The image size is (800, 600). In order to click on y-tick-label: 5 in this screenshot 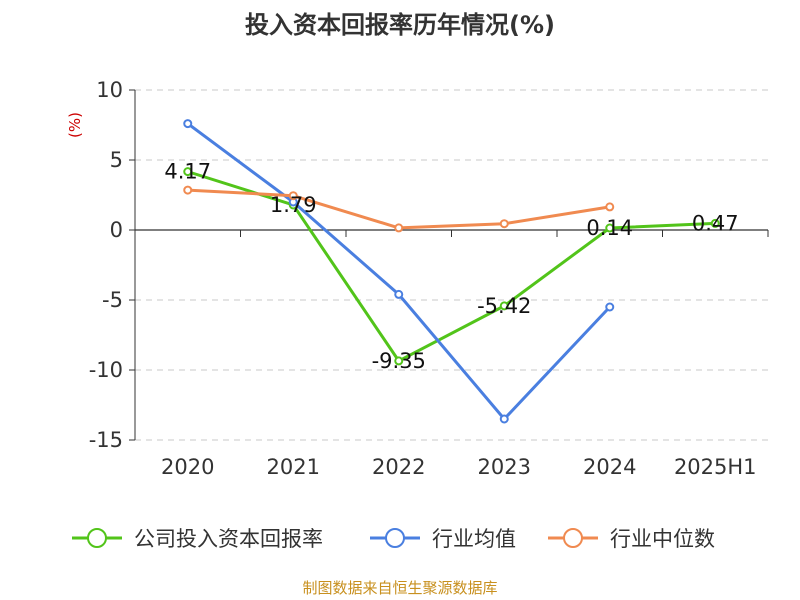, I will do `click(116, 160)`.